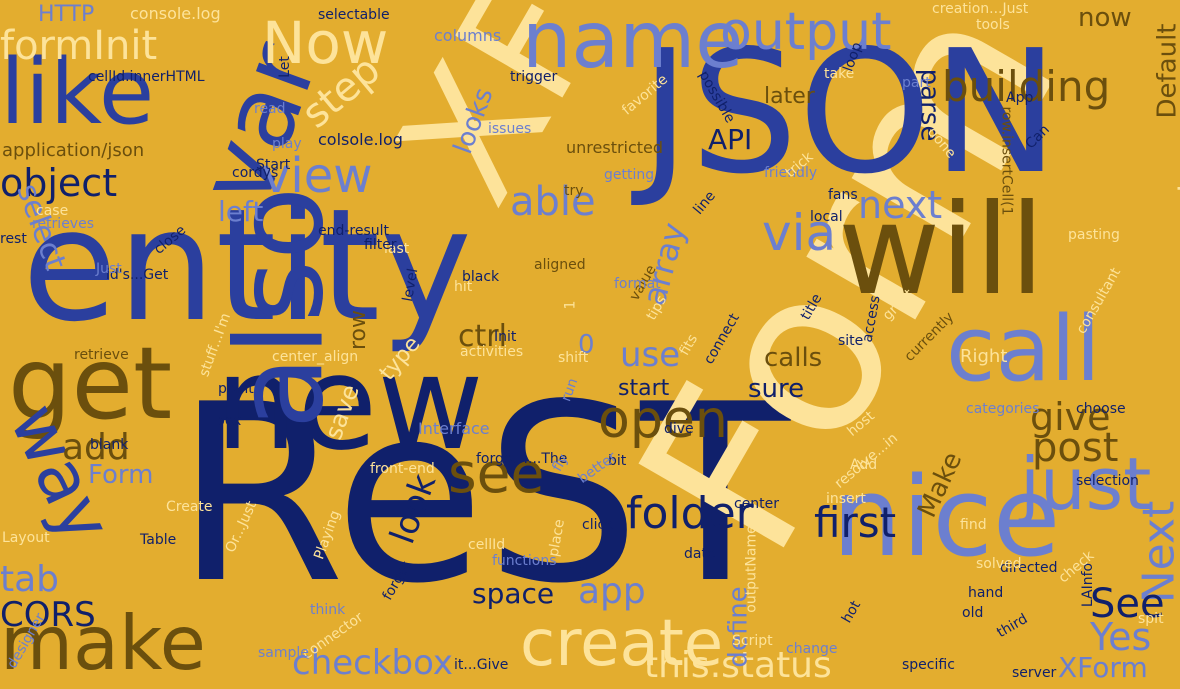 The height and width of the screenshot is (689, 1180). I want to click on cloud-word: retrieve, so click(101, 355).